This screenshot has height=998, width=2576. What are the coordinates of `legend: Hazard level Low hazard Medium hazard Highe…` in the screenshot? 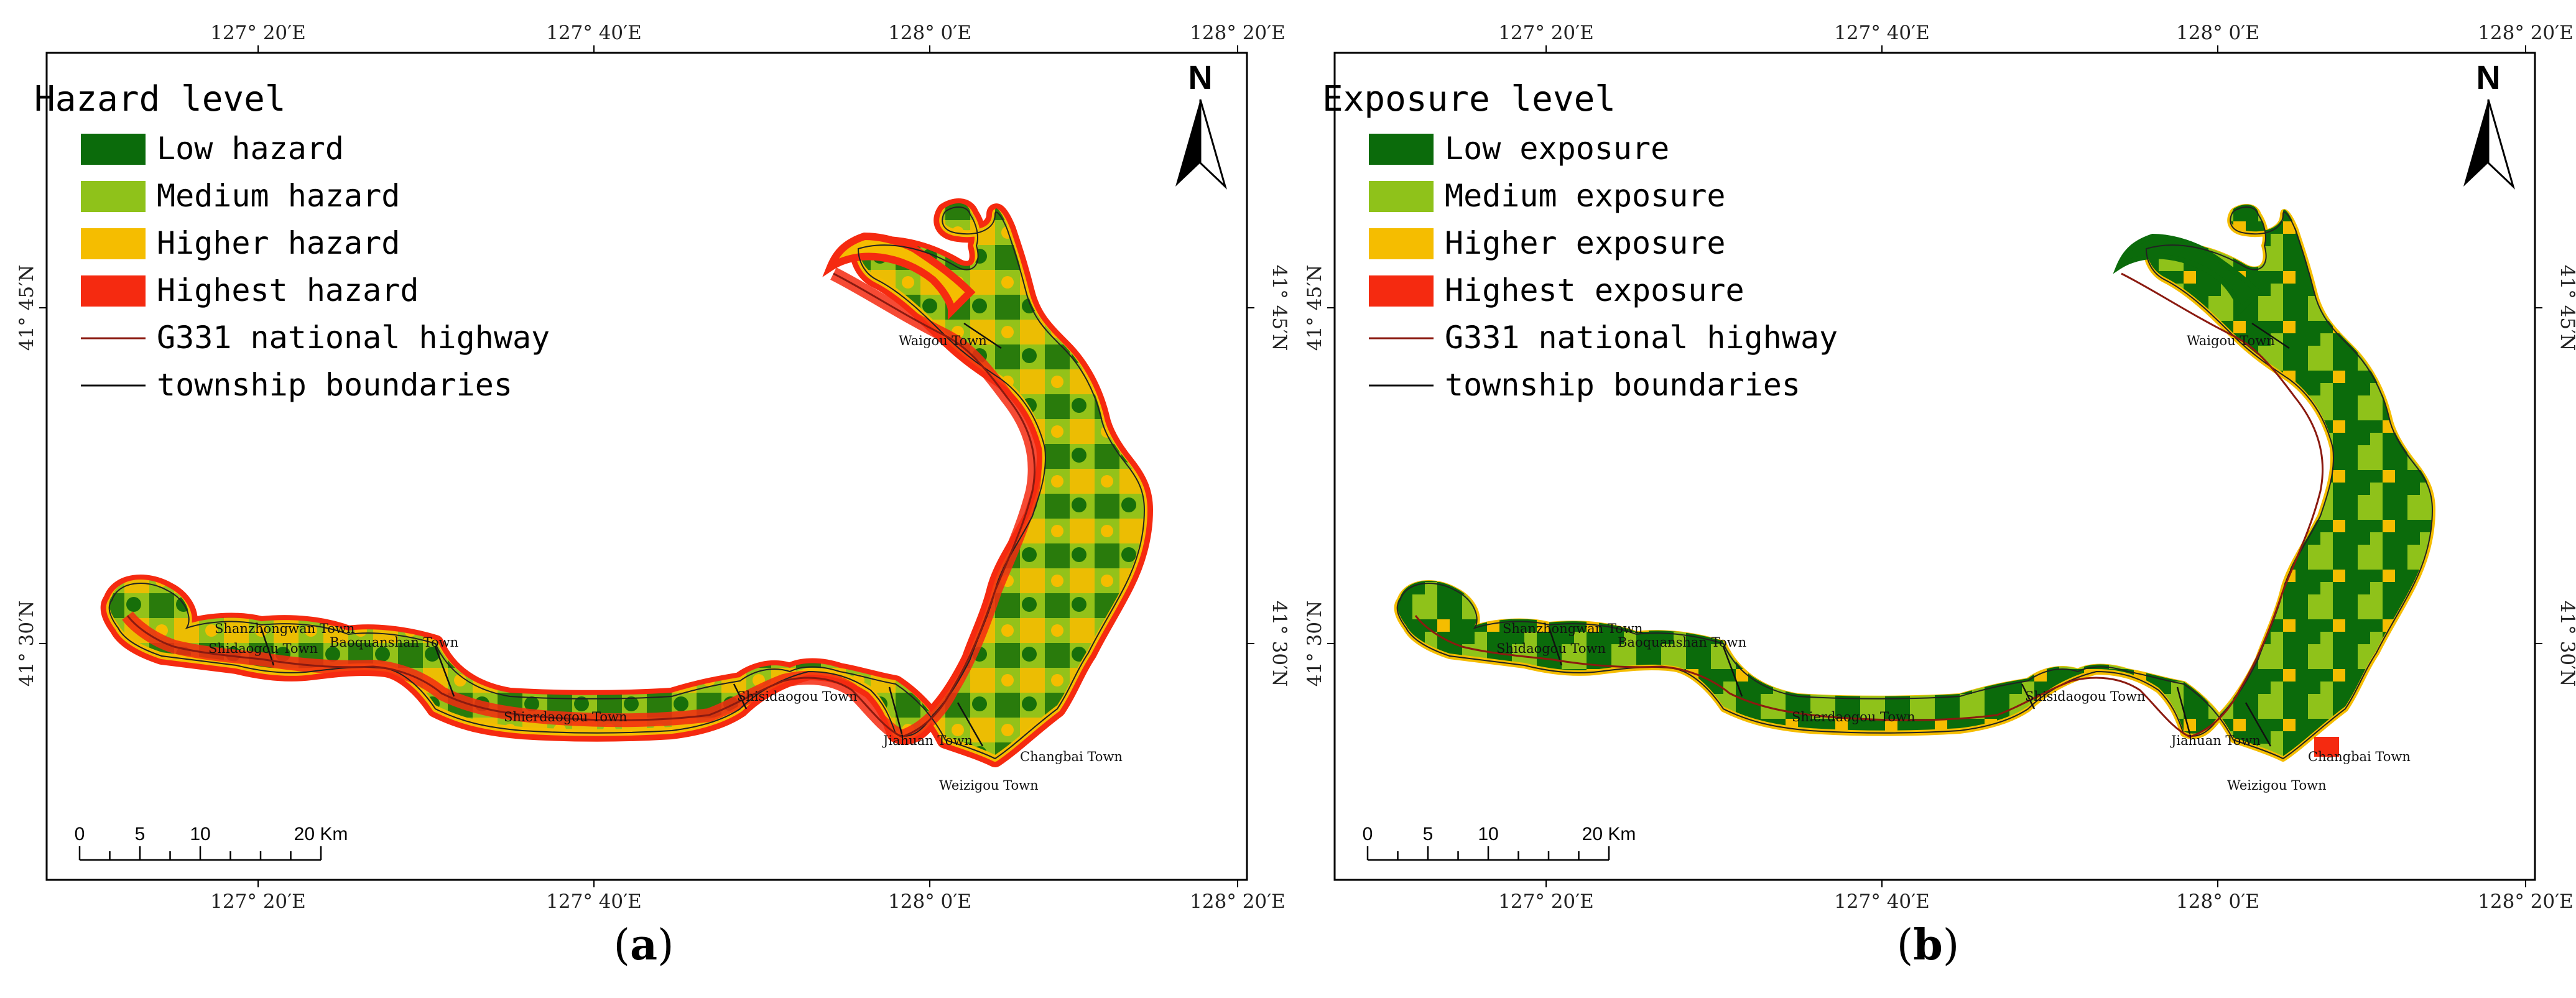 It's located at (292, 241).